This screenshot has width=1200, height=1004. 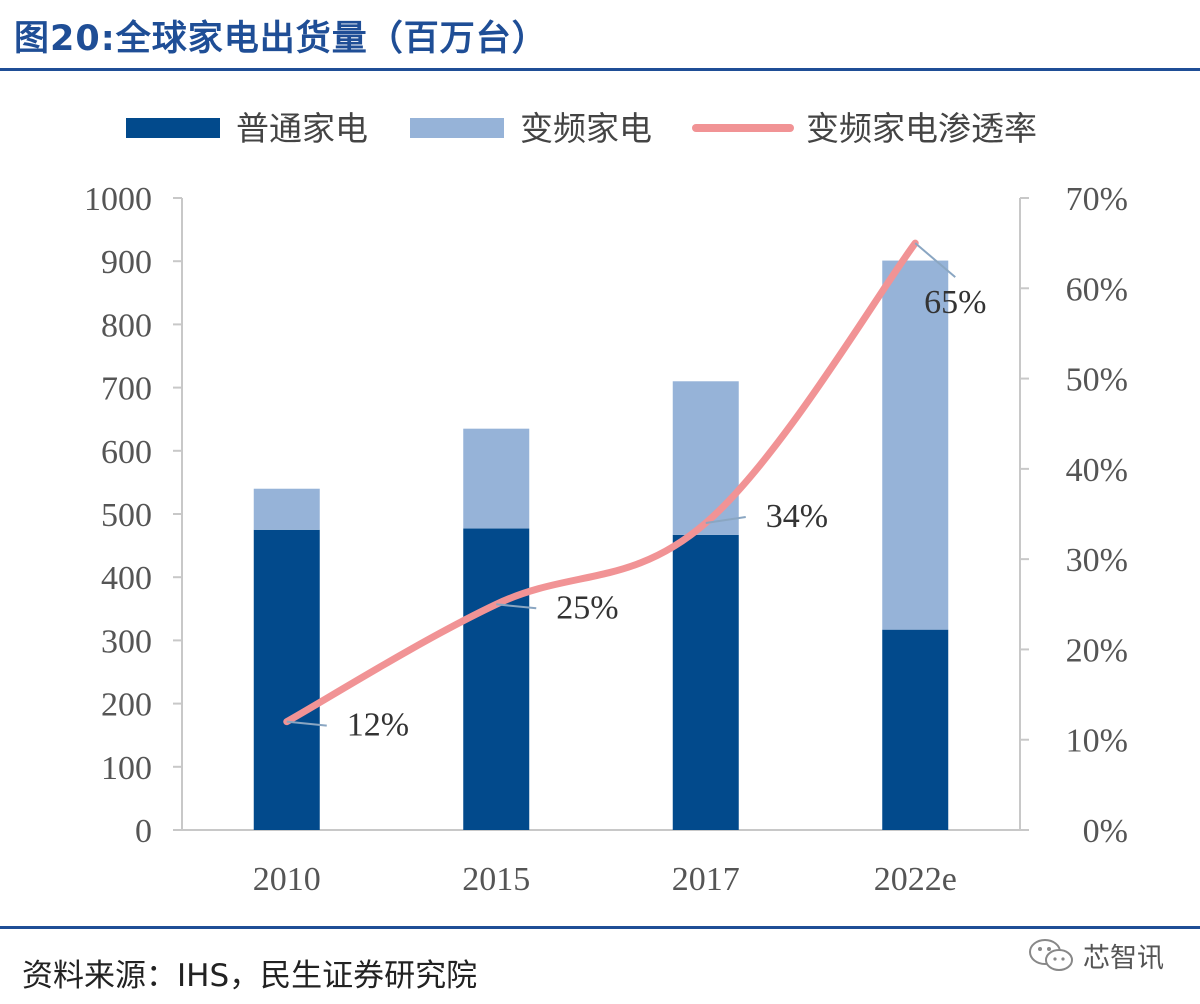 What do you see at coordinates (706, 879) in the screenshot?
I see `x-tick-label: 2017` at bounding box center [706, 879].